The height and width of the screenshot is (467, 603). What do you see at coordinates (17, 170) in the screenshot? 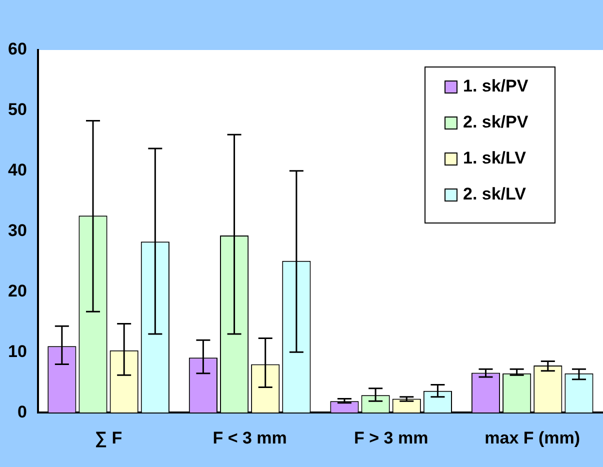
I see `y-tick-label: 40` at bounding box center [17, 170].